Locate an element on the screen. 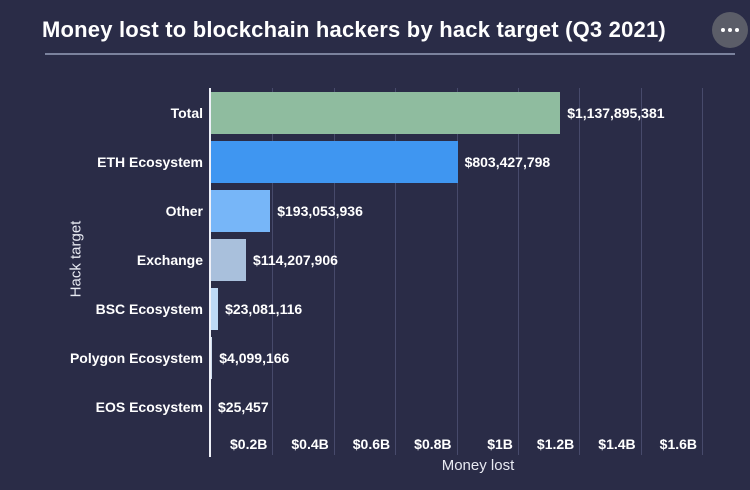 This screenshot has width=750, height=490. bar-exchange is located at coordinates (229, 259).